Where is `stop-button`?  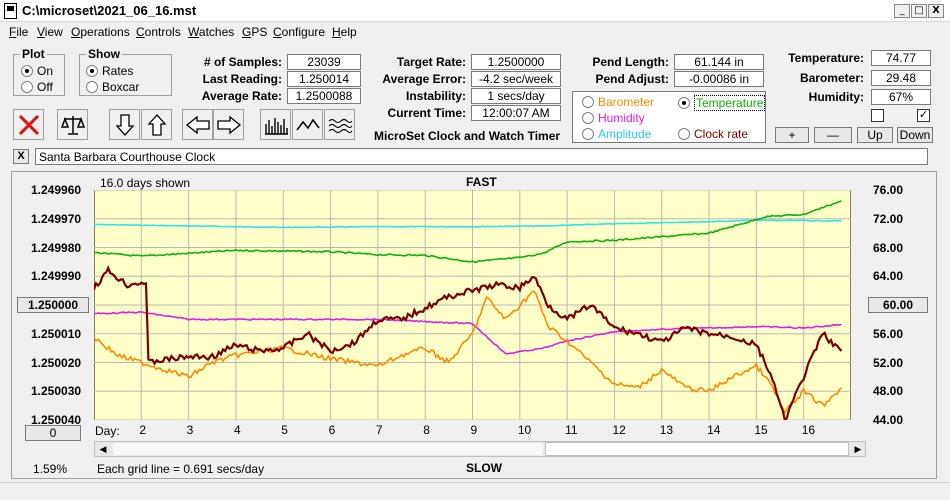
stop-button is located at coordinates (28, 124).